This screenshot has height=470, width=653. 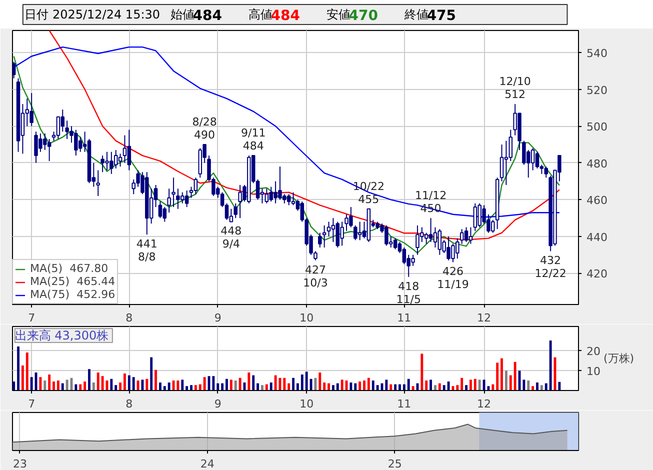 I want to click on text: 418 11/5, so click(x=408, y=293).